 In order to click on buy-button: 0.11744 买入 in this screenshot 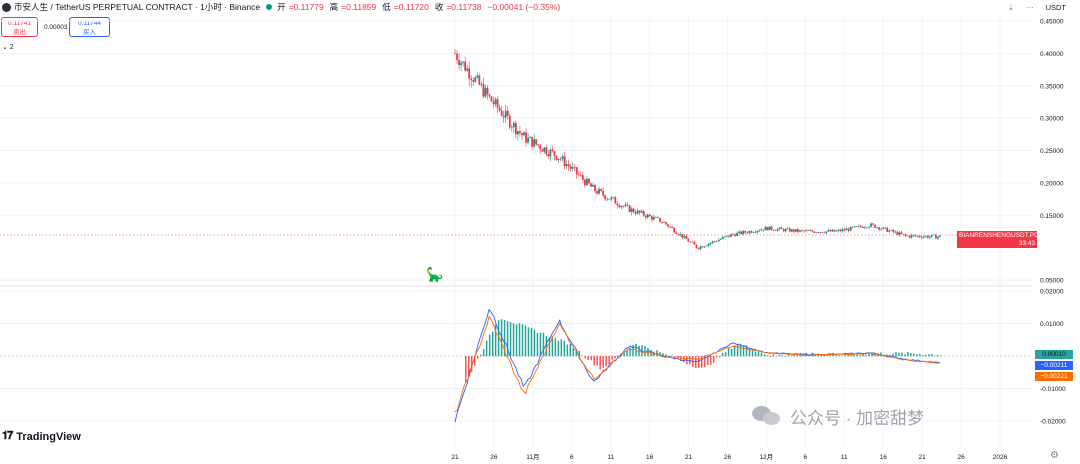, I will do `click(89, 27)`.